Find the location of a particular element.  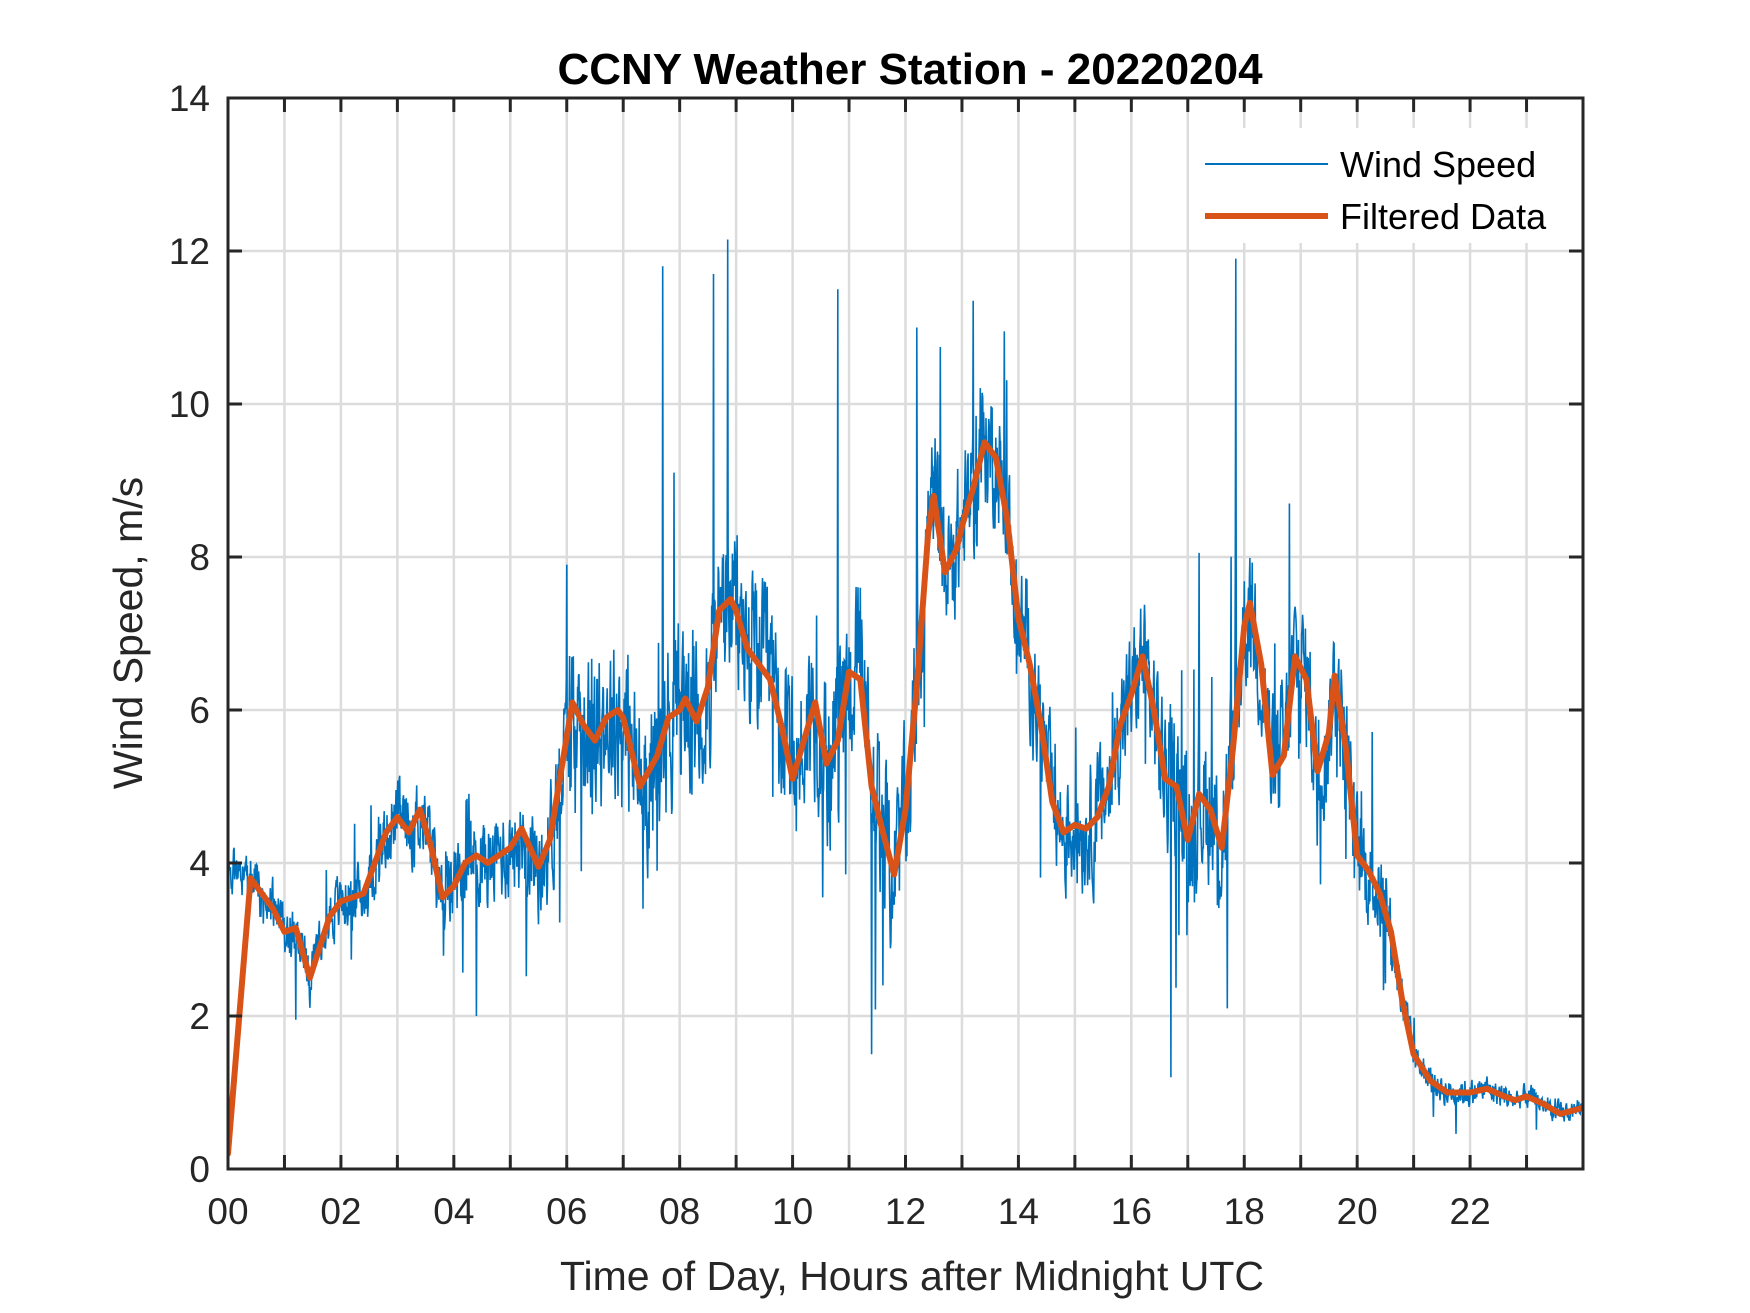

y-tick-label: 12 is located at coordinates (189, 251).